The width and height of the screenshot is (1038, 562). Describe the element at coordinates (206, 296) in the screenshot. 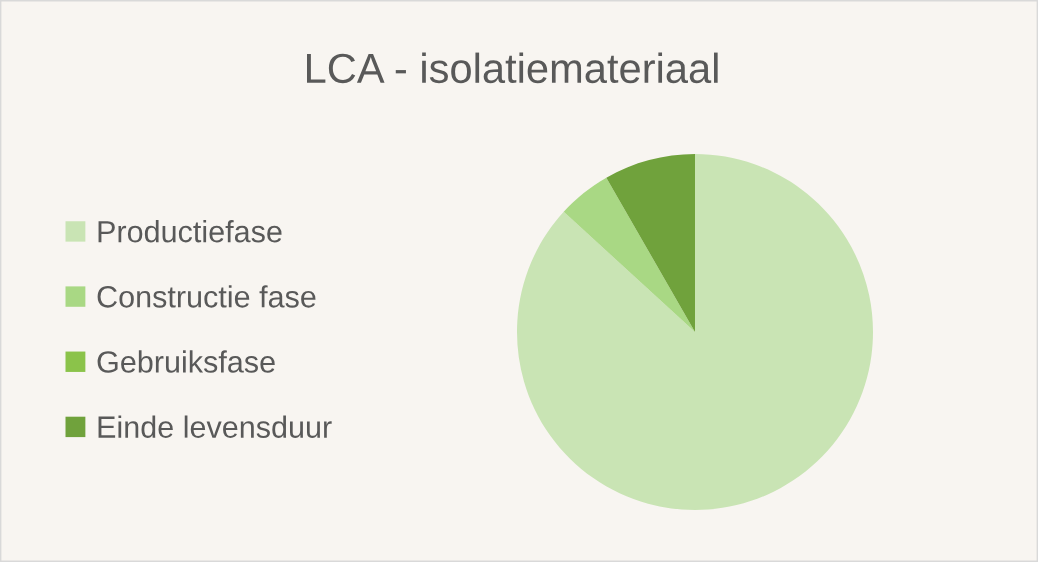

I see `legend-label: Constructie fase` at that location.